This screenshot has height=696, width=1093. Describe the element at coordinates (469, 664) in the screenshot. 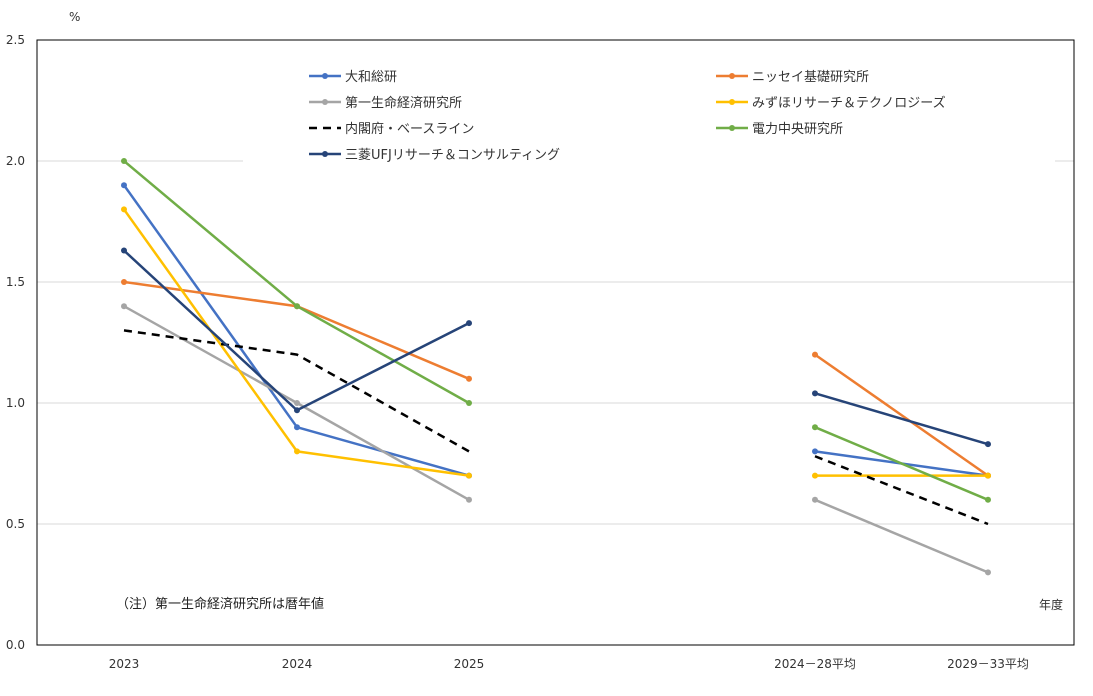

I see `x-tick-label: 2025` at that location.